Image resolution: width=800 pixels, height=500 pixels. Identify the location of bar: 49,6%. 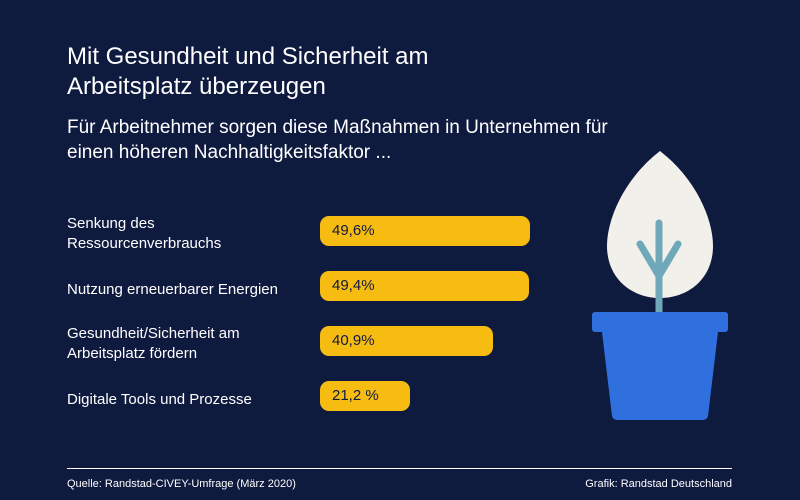
(425, 231).